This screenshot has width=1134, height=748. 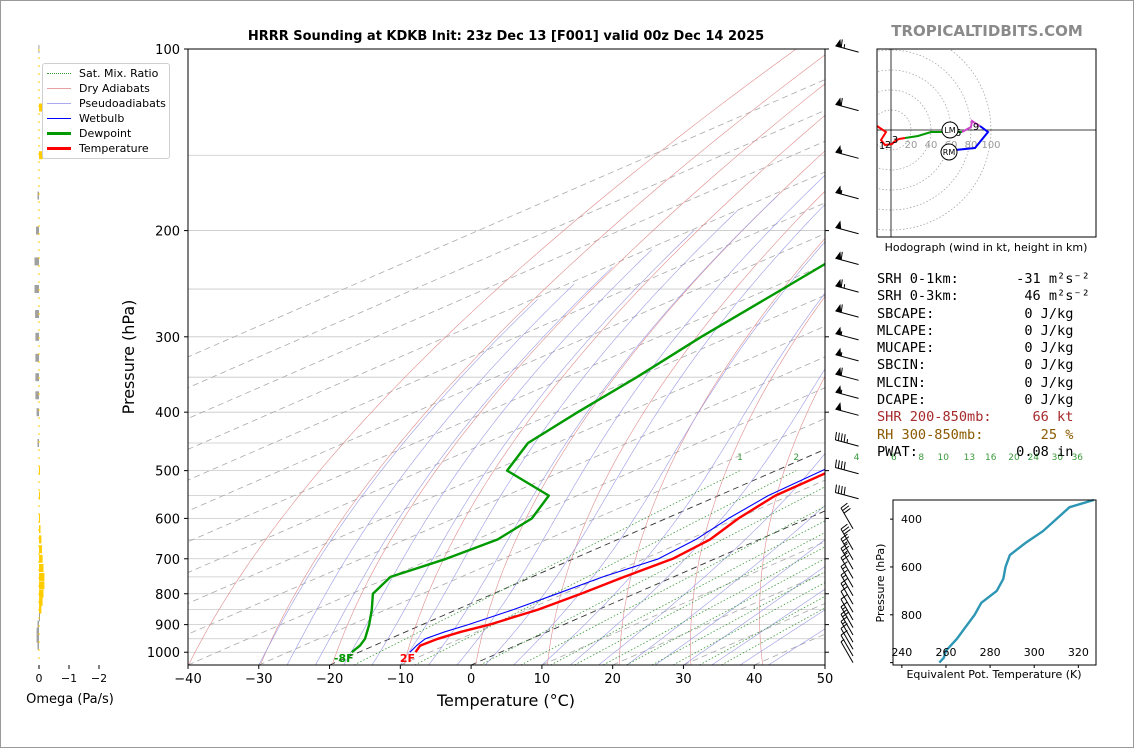 I want to click on stat-row: MLCAPE: 0 J/kg, so click(x=983, y=331).